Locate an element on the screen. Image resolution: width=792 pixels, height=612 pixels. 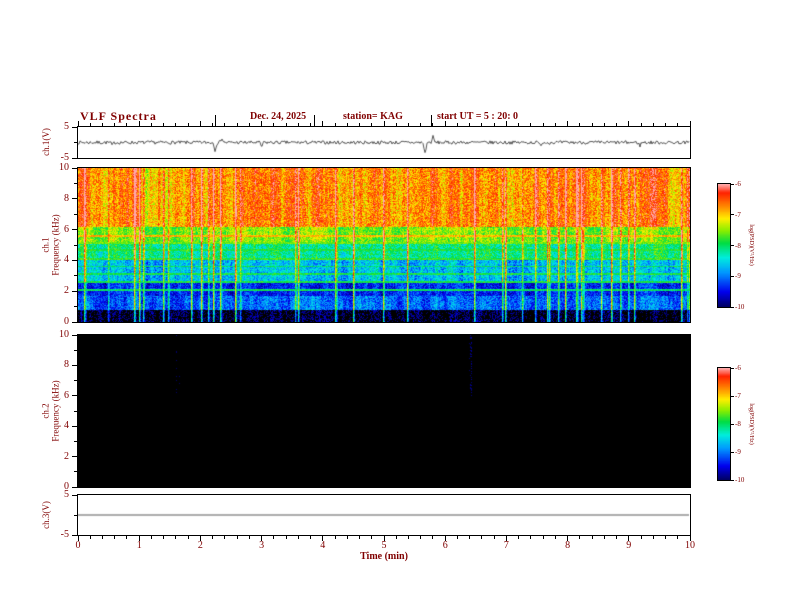
ch3-voltage-axis-label: ch.3(V) is located at coordinates (46, 515).